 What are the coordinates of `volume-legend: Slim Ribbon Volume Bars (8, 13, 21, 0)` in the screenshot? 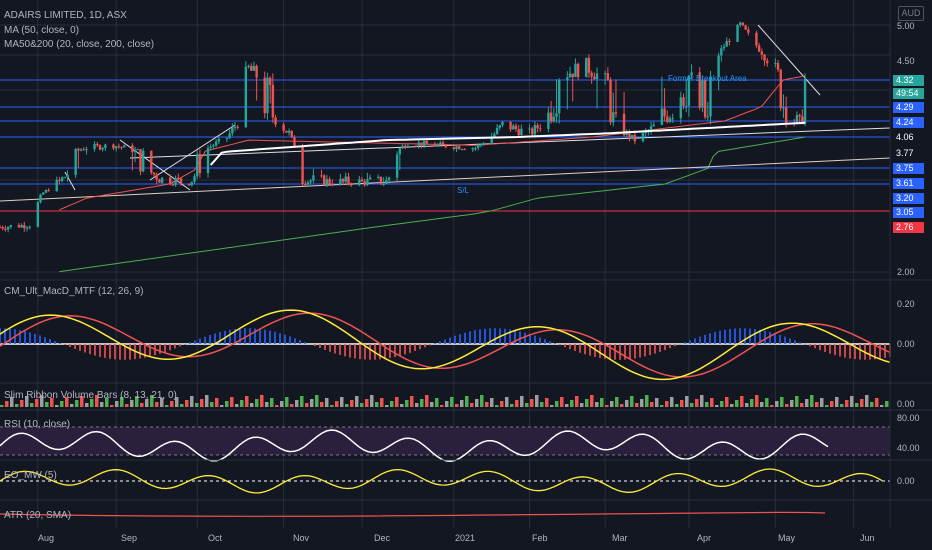 It's located at (90, 395).